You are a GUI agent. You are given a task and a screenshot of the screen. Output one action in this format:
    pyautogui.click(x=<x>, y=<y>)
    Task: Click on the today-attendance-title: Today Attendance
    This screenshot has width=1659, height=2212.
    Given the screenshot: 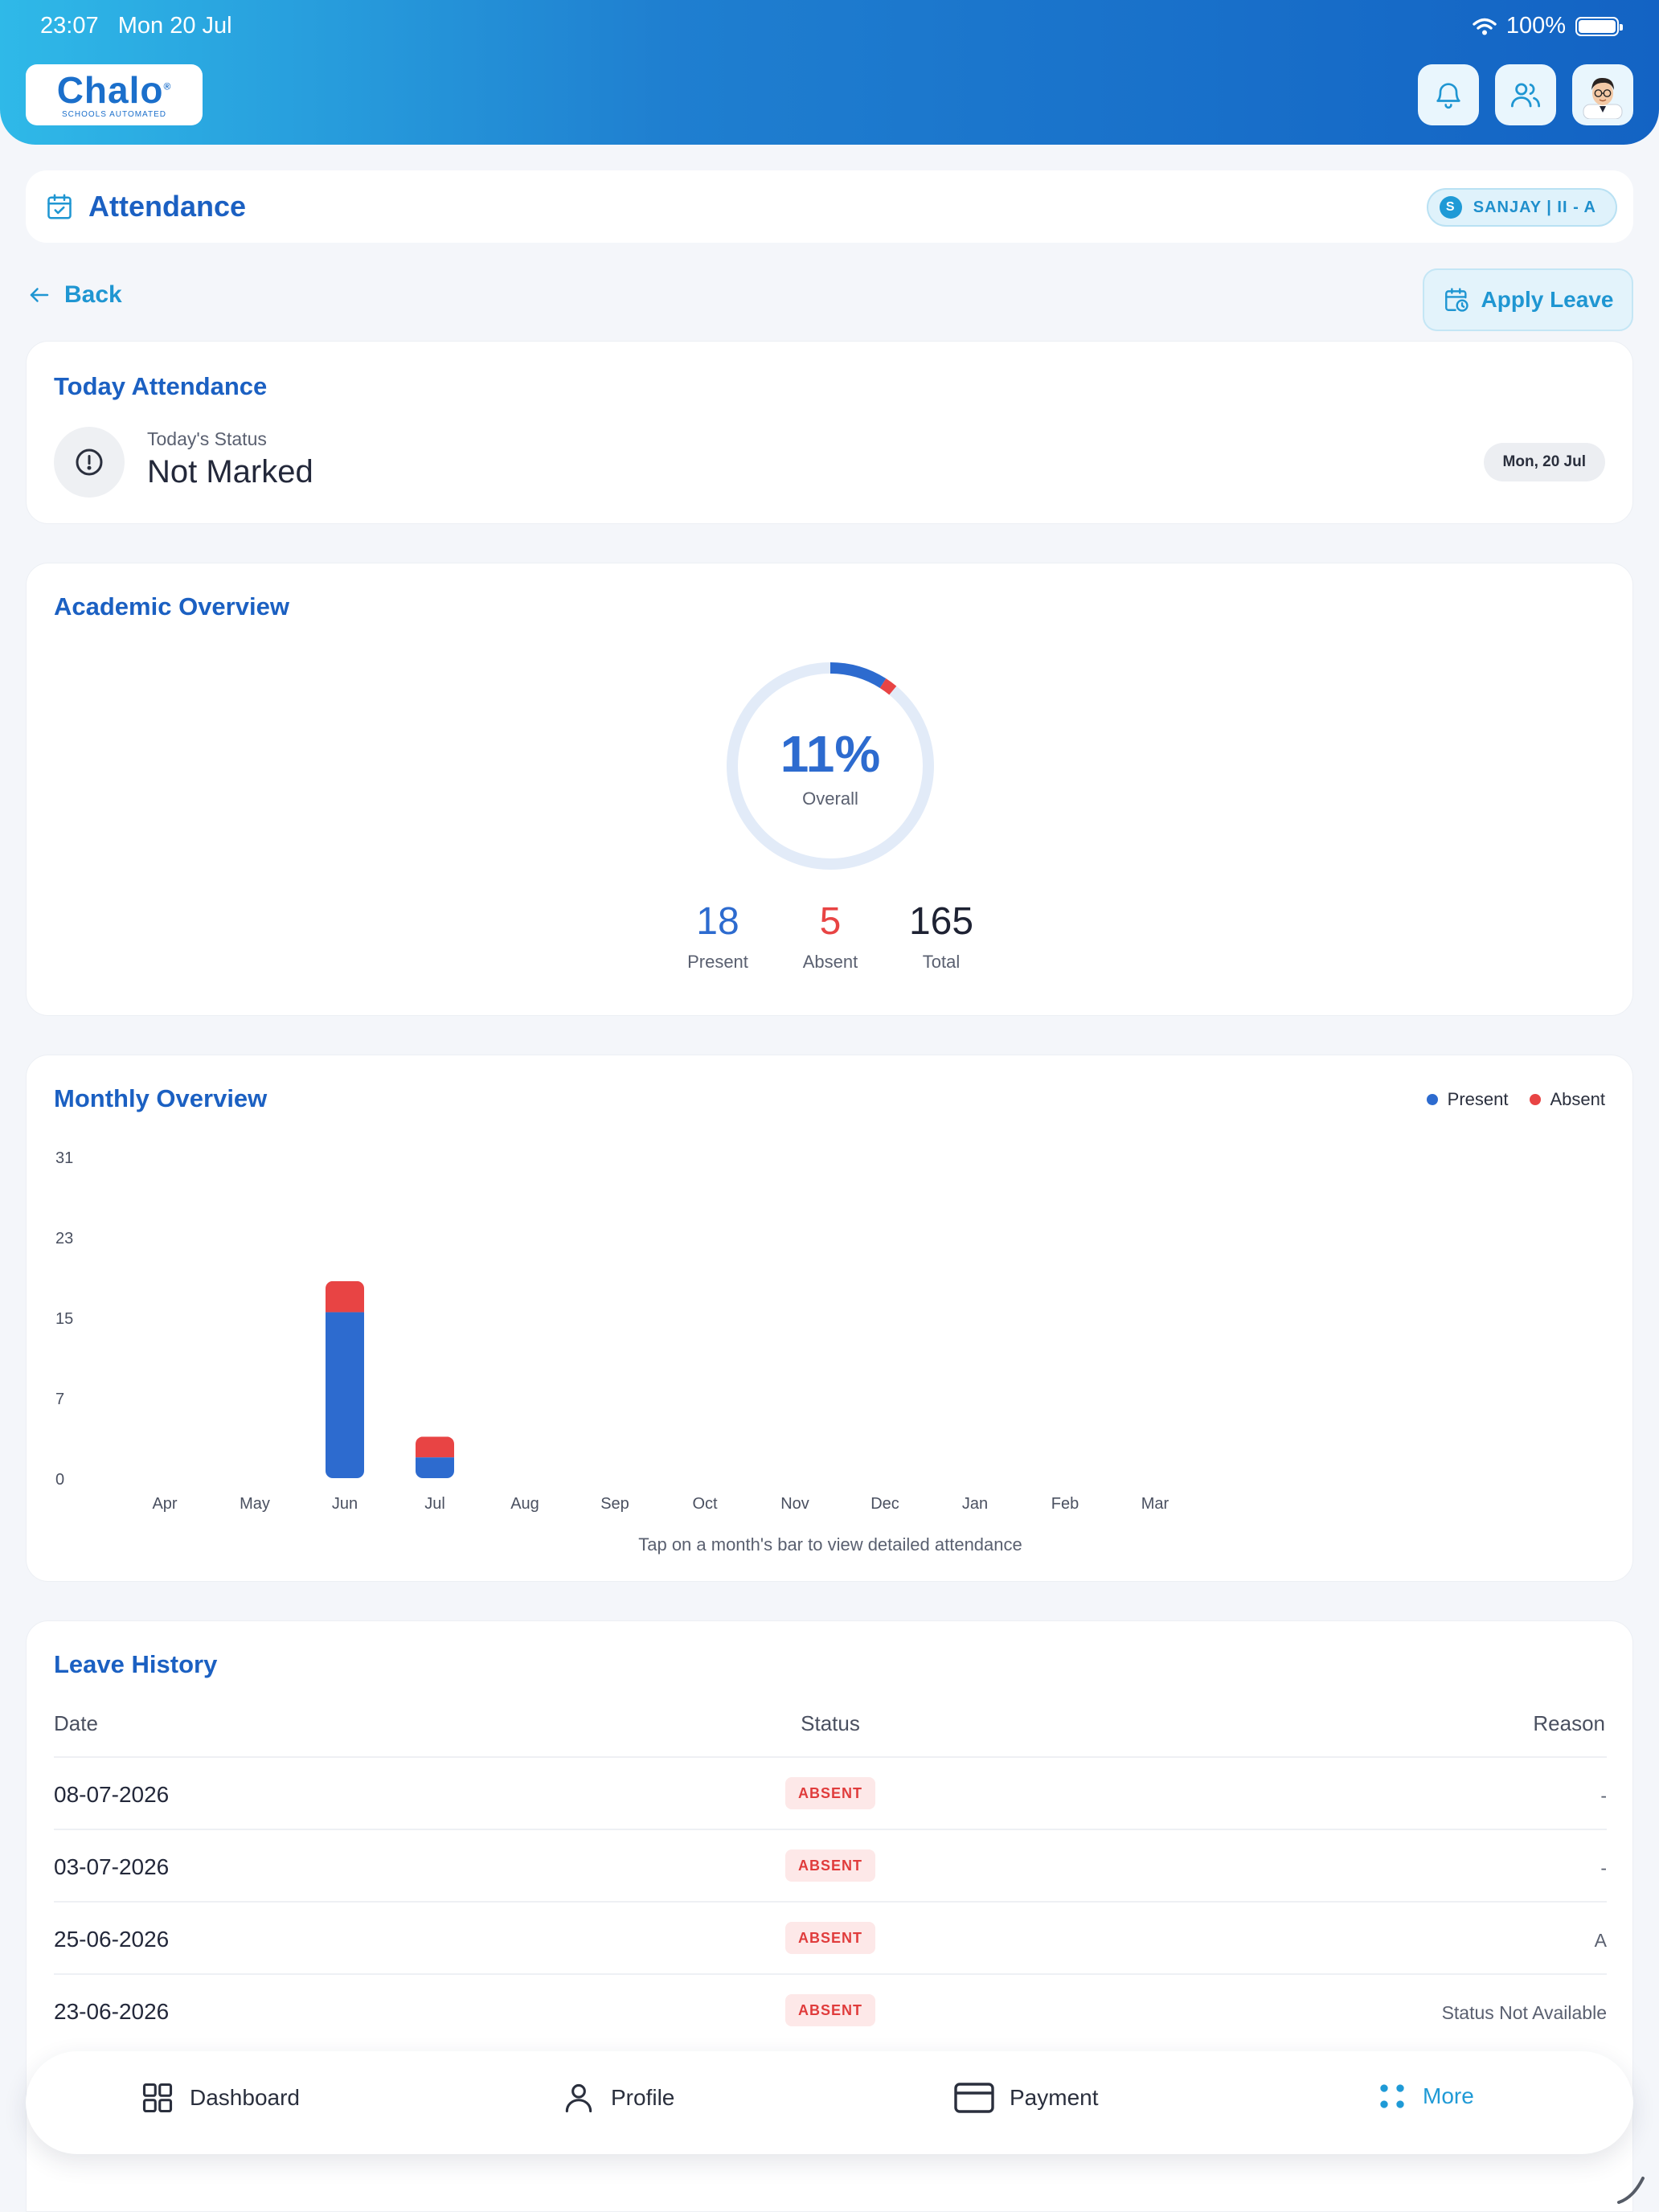 What is the action you would take?
    pyautogui.click(x=161, y=386)
    